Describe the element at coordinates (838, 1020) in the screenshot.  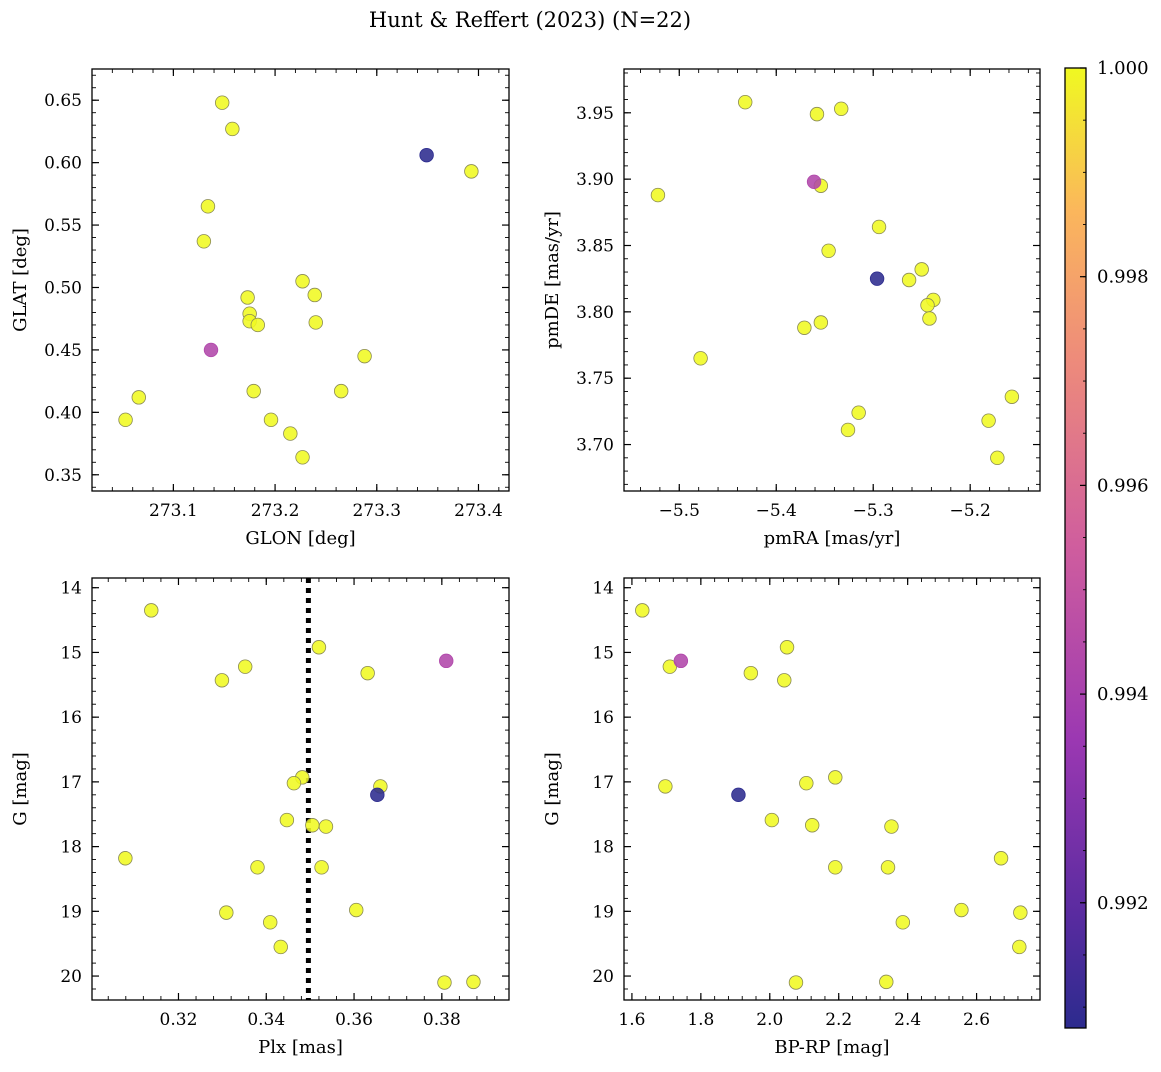
I see `x-tick-label: 2.2` at that location.